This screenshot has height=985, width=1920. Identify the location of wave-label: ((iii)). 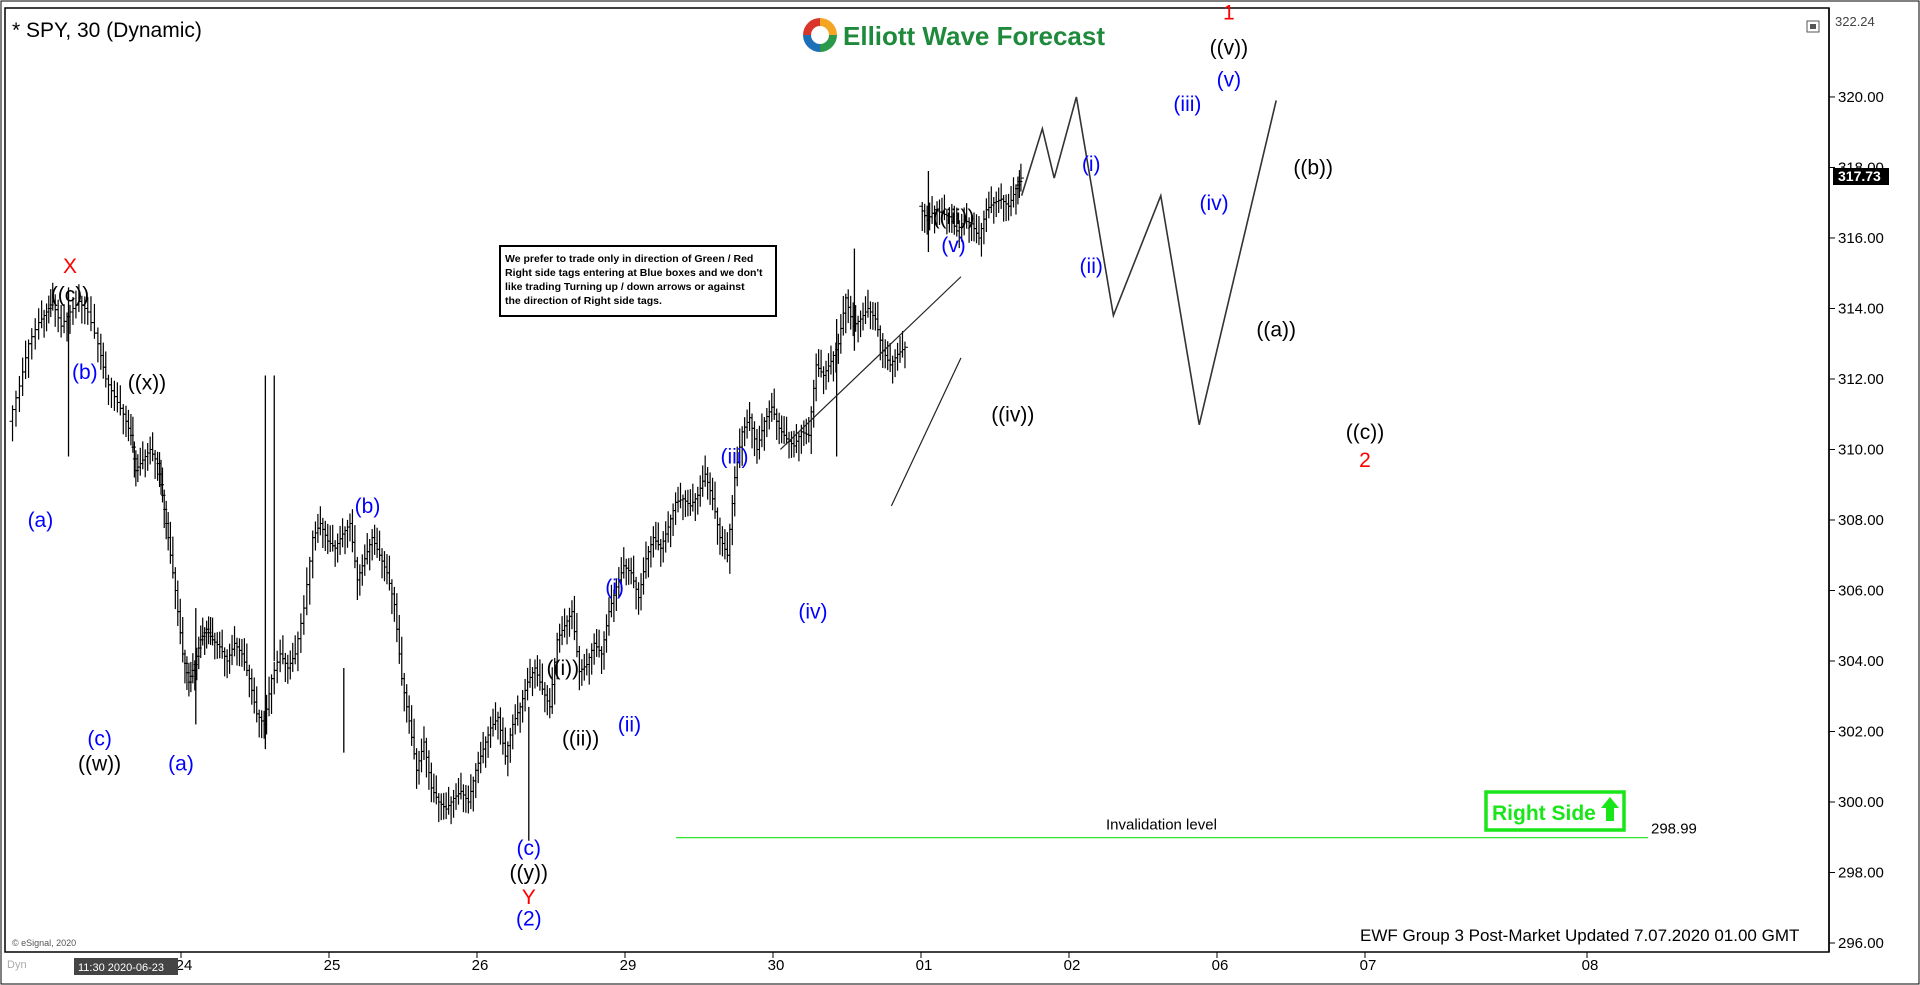
(954, 217).